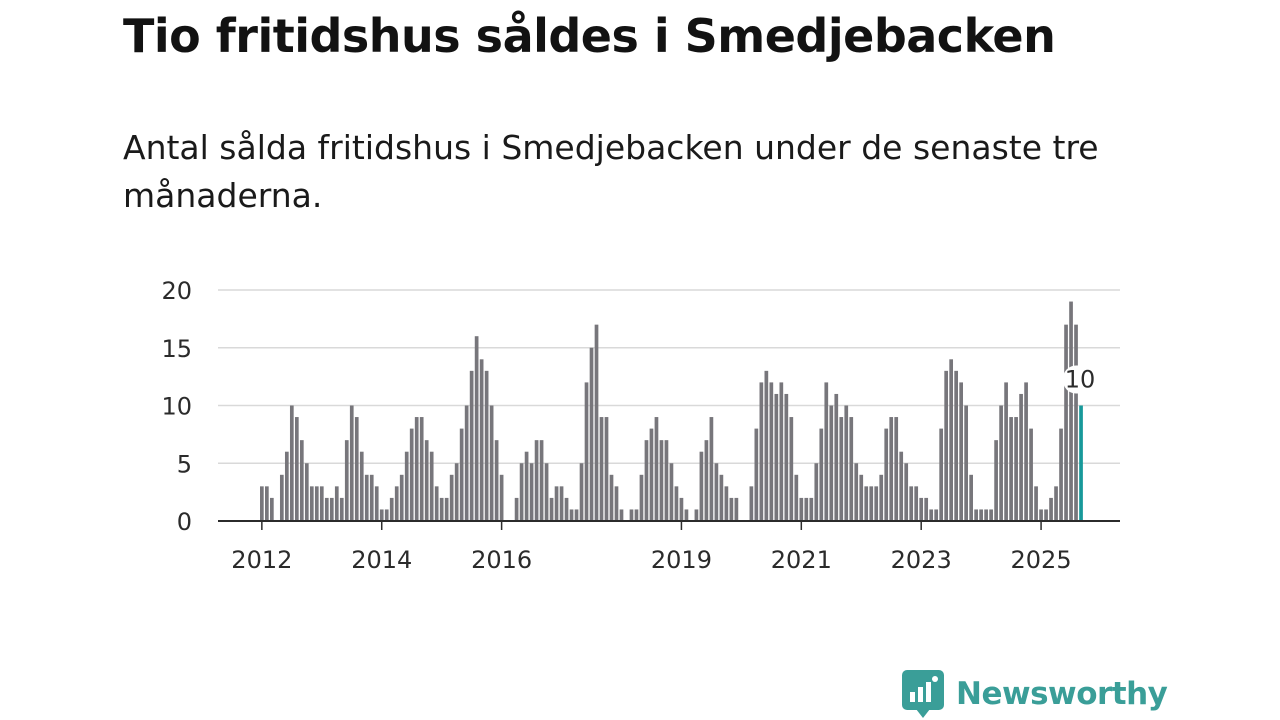  I want to click on highlight-label: 10, so click(1080, 380).